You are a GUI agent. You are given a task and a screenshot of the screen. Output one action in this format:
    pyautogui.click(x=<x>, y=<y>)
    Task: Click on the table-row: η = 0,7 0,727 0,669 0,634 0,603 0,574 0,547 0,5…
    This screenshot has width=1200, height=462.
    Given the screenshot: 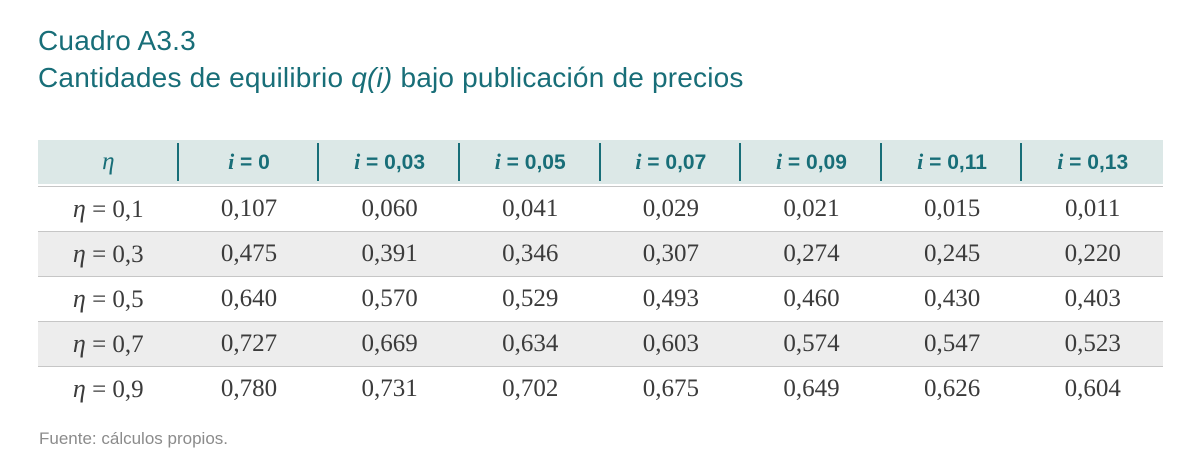 What is the action you would take?
    pyautogui.click(x=600, y=343)
    